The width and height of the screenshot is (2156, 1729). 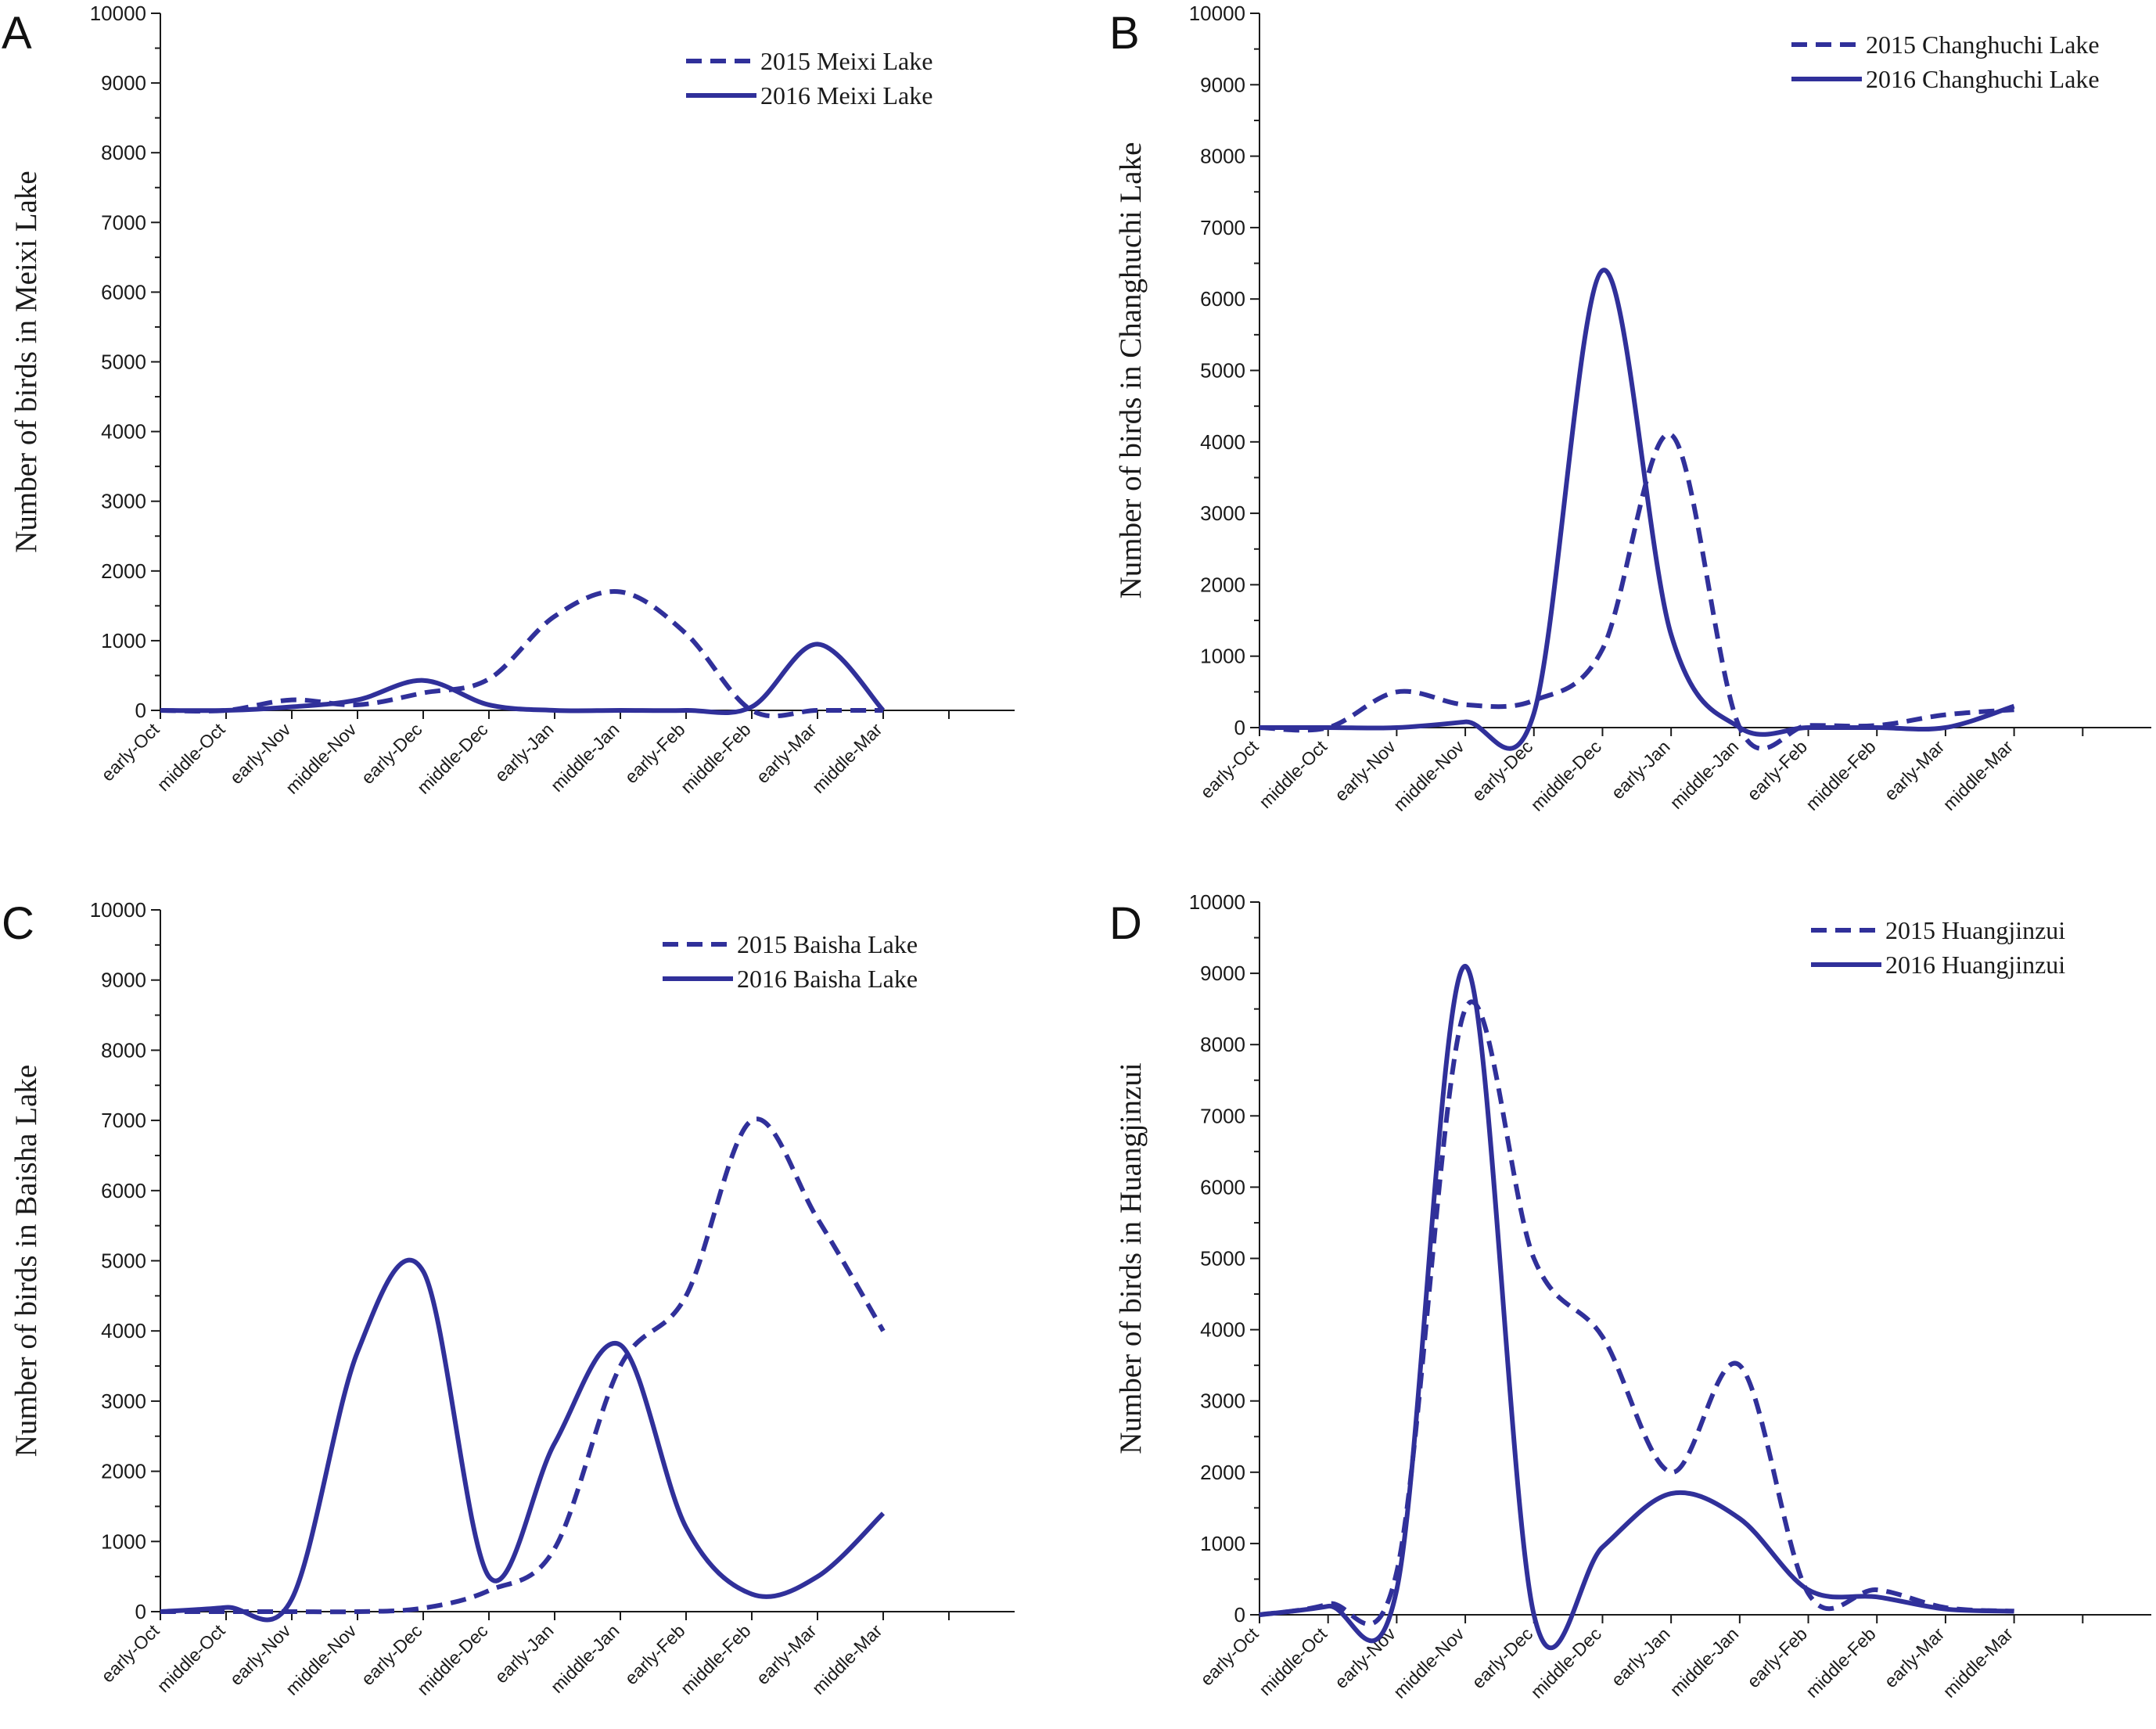 I want to click on legend-label: 2015 Meixi Lake, so click(x=846, y=61).